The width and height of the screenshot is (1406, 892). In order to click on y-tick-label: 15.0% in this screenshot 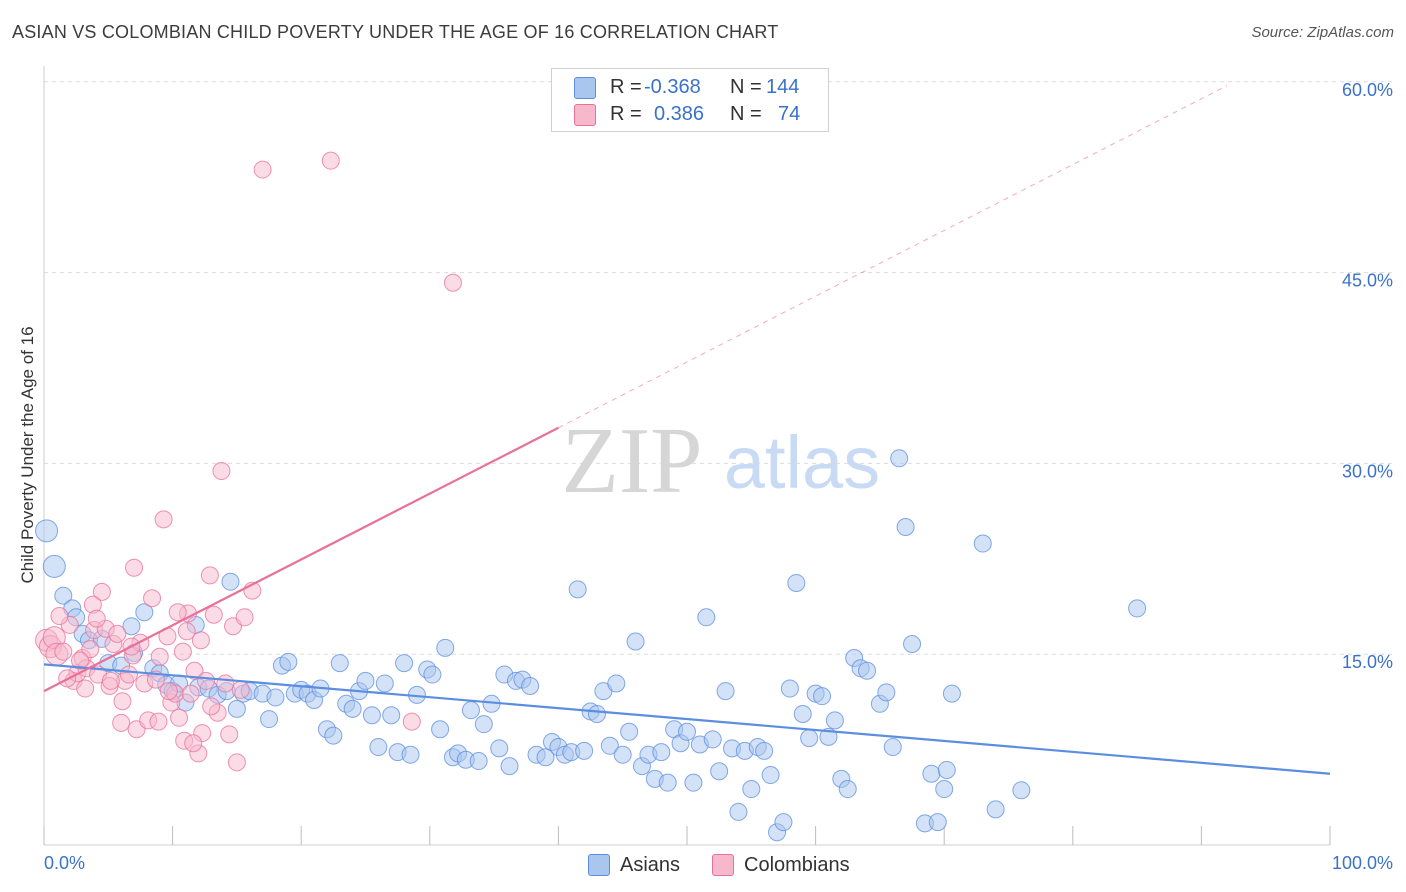, I will do `click(1367, 662)`.